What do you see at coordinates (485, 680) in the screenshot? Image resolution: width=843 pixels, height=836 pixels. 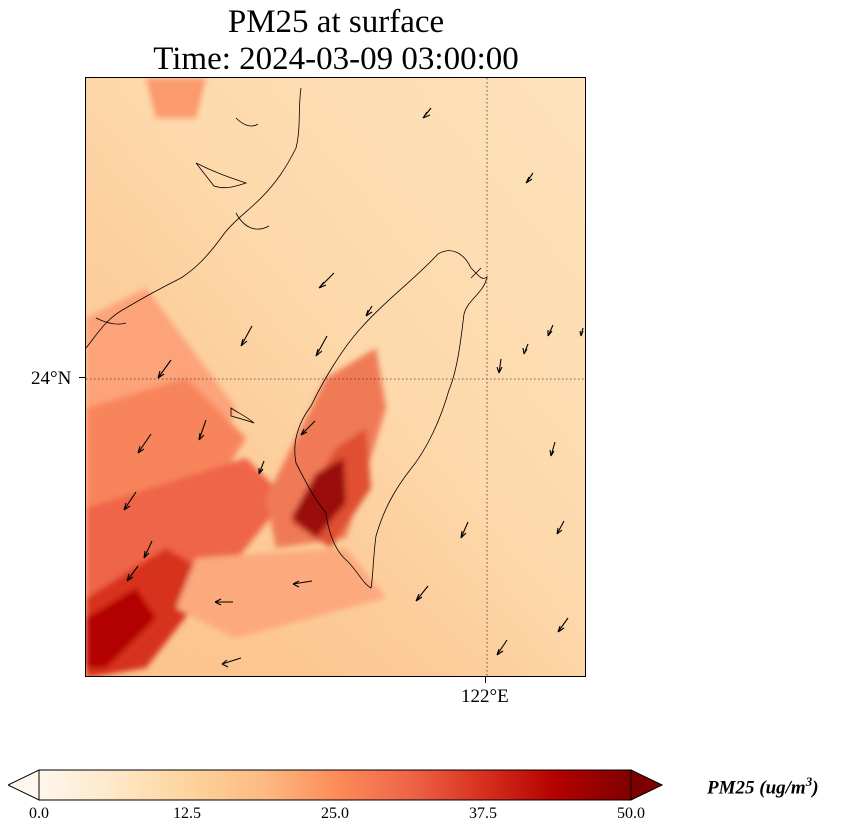 I see `lon-tick` at bounding box center [485, 680].